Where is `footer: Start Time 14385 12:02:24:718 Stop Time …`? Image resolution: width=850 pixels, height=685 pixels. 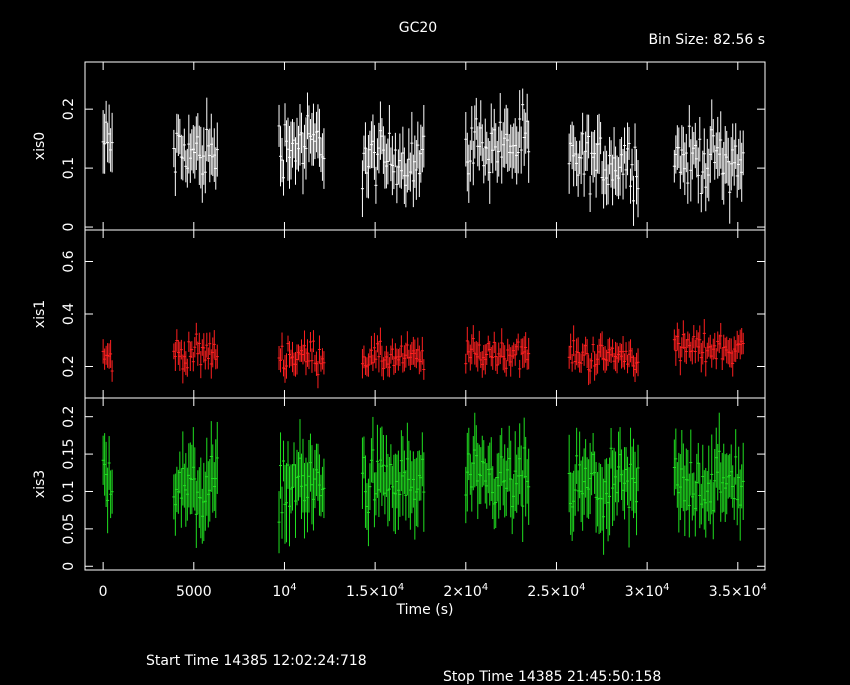
footer: Start Time 14385 12:02:24:718 Stop Time … is located at coordinates (425, 661).